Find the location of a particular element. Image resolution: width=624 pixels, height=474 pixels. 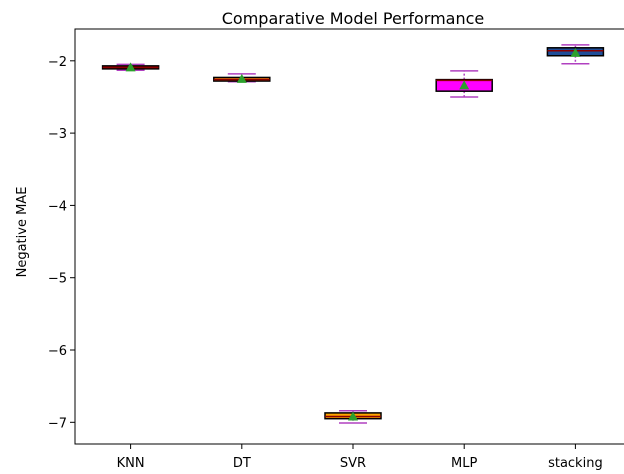

x-tick-label: stacking is located at coordinates (575, 463).